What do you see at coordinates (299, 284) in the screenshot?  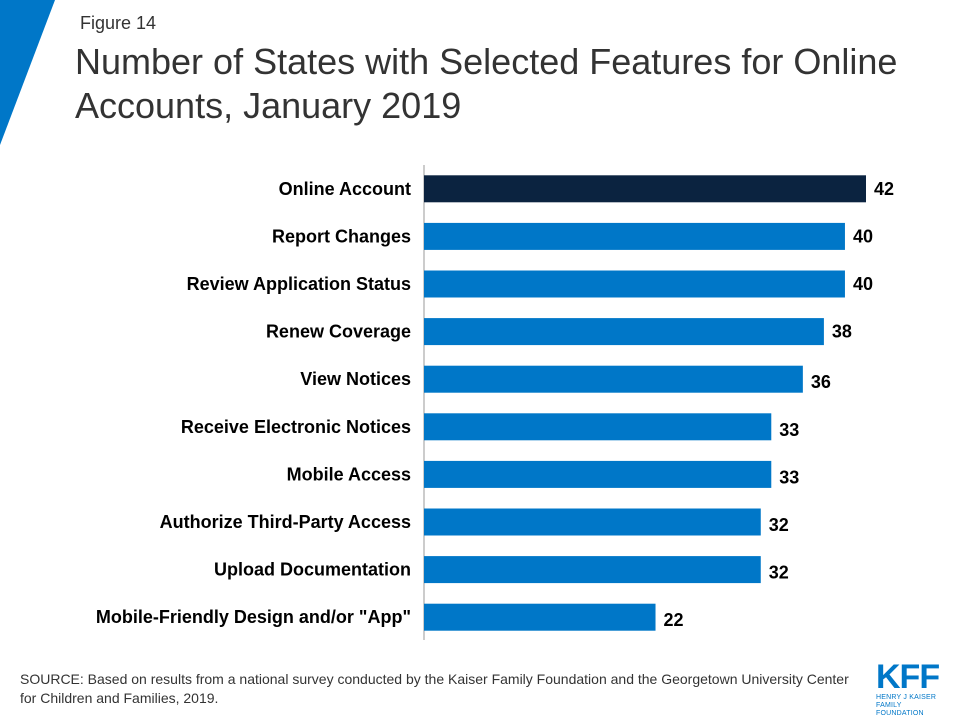 I see `category-label: Review Application Status` at bounding box center [299, 284].